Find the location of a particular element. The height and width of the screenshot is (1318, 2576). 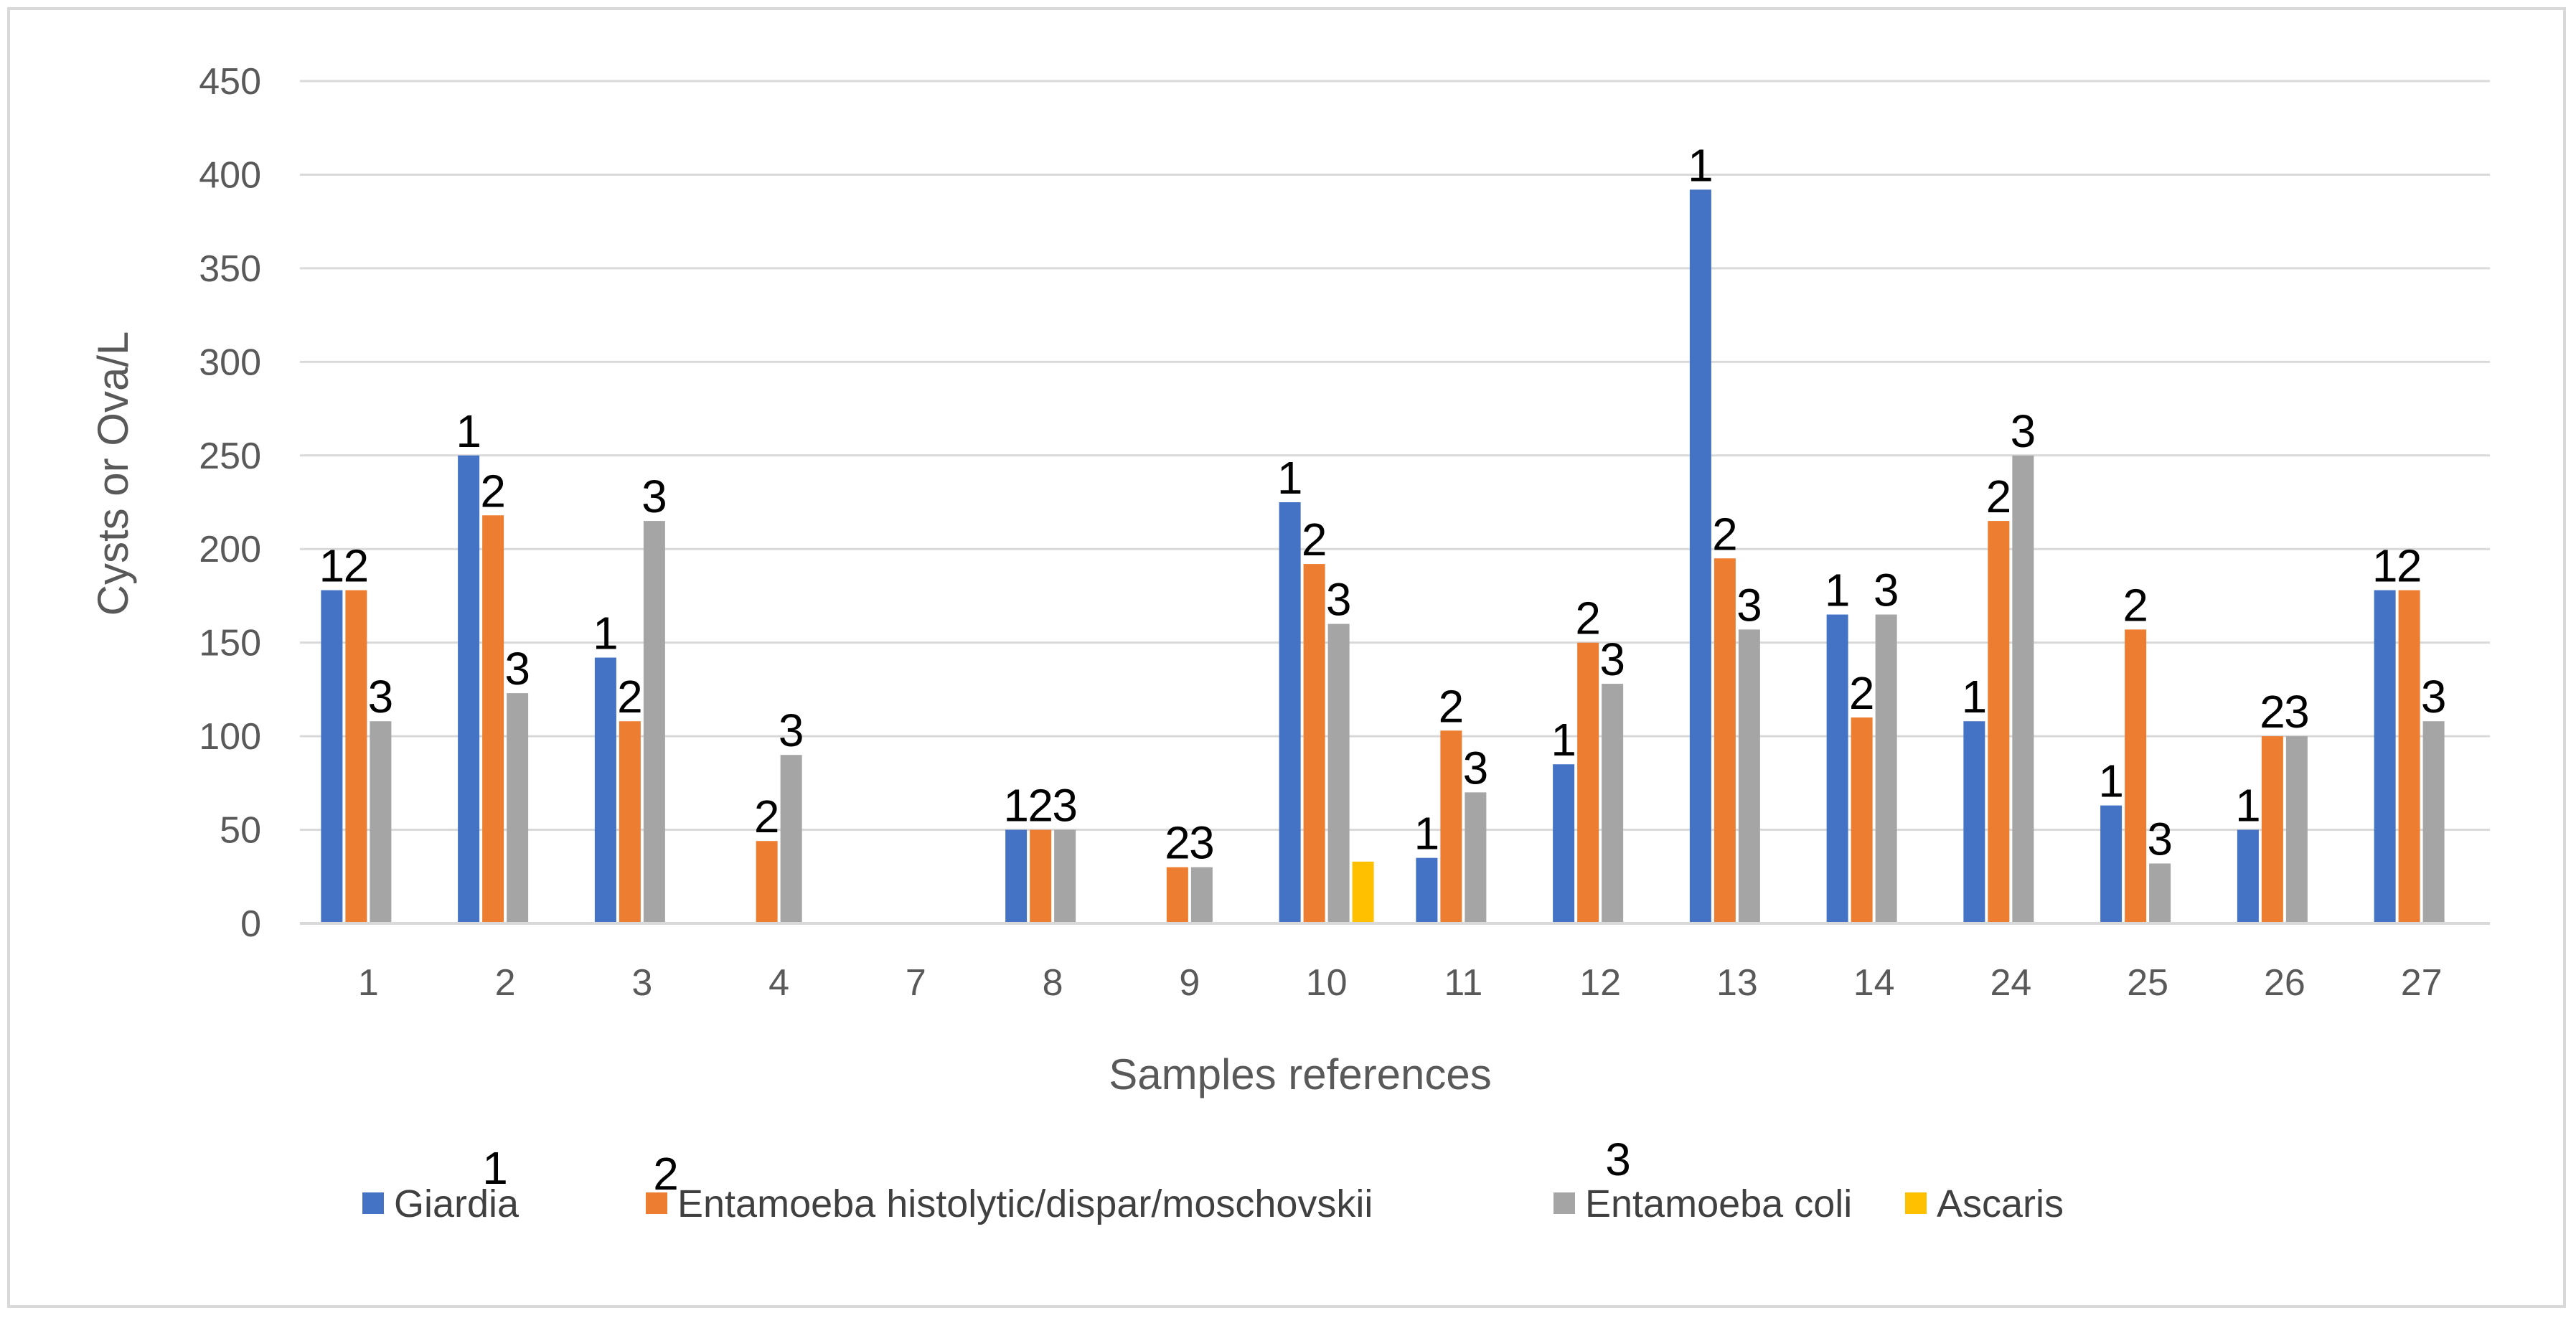

x-axis-title: Samples references is located at coordinates (1300, 1074).